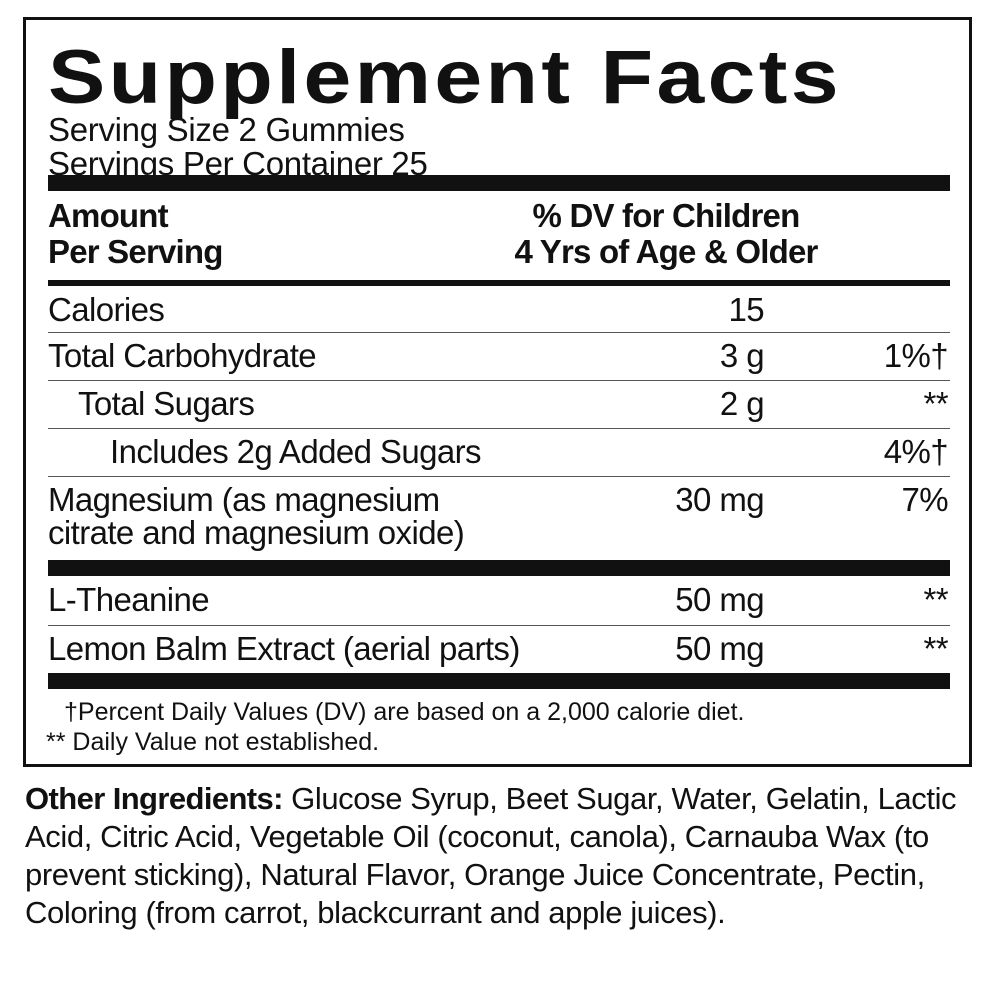 Image resolution: width=1000 pixels, height=1000 pixels. What do you see at coordinates (256, 532) in the screenshot?
I see `nutrient-name-line2: citrate and magnesium oxide)` at bounding box center [256, 532].